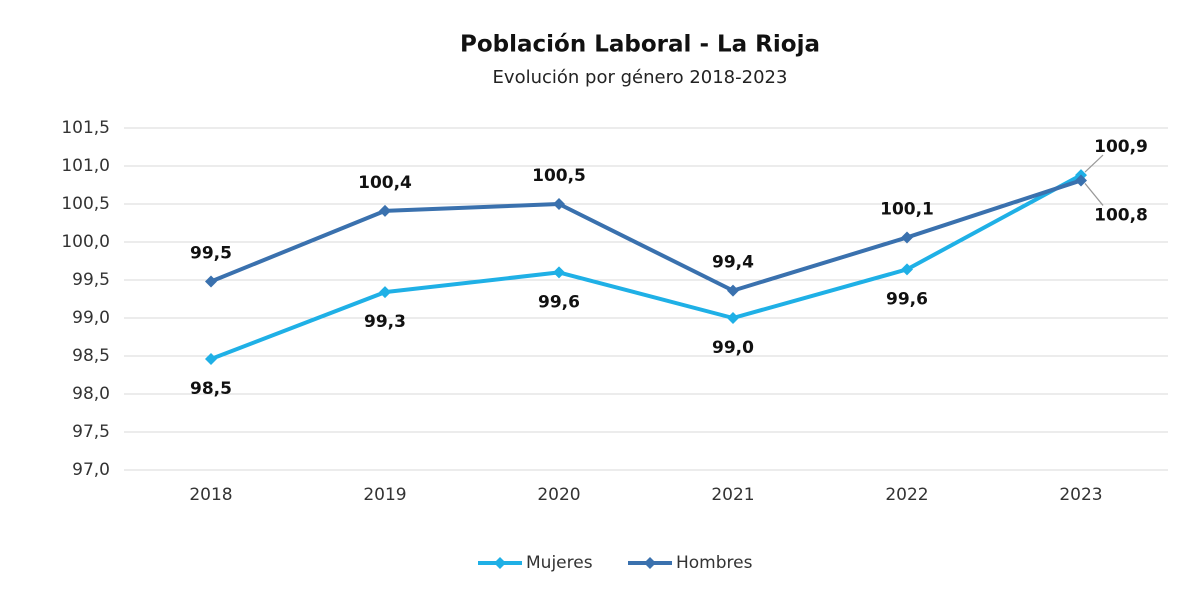 Image resolution: width=1191 pixels, height=590 pixels. Describe the element at coordinates (1121, 147) in the screenshot. I see `data-label: 100,9` at that location.